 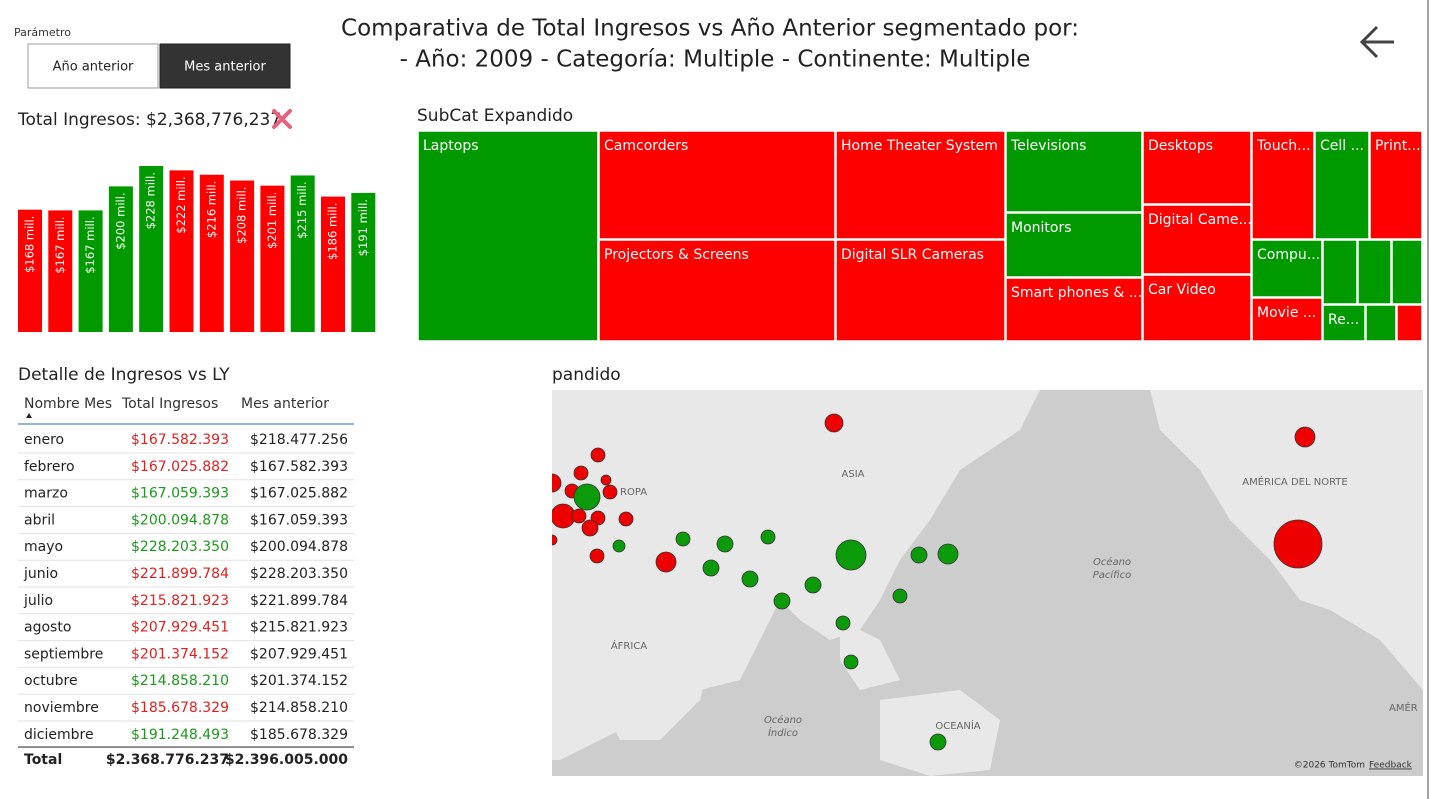 What do you see at coordinates (640, 650) in the screenshot?
I see `land-africa` at bounding box center [640, 650].